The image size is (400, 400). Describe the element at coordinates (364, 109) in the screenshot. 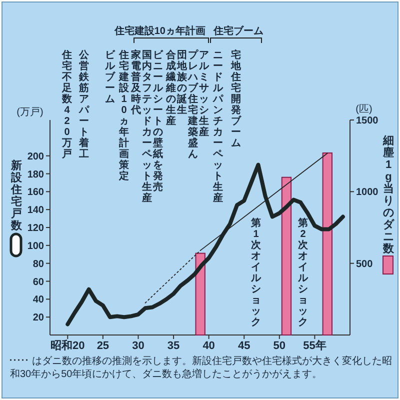

I see `text: (匹)` at that location.